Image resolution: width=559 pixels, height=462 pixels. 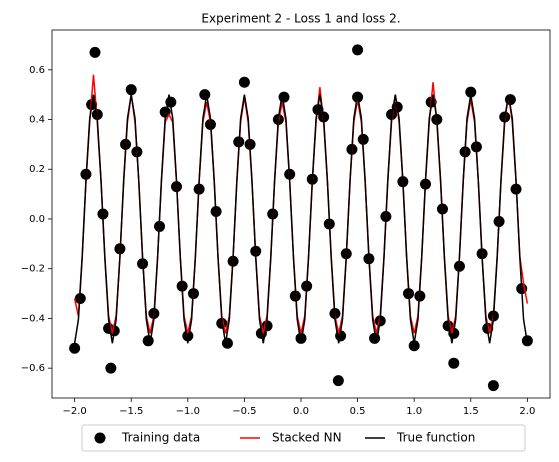 I want to click on x-tick-label: 0.0, so click(x=301, y=411).